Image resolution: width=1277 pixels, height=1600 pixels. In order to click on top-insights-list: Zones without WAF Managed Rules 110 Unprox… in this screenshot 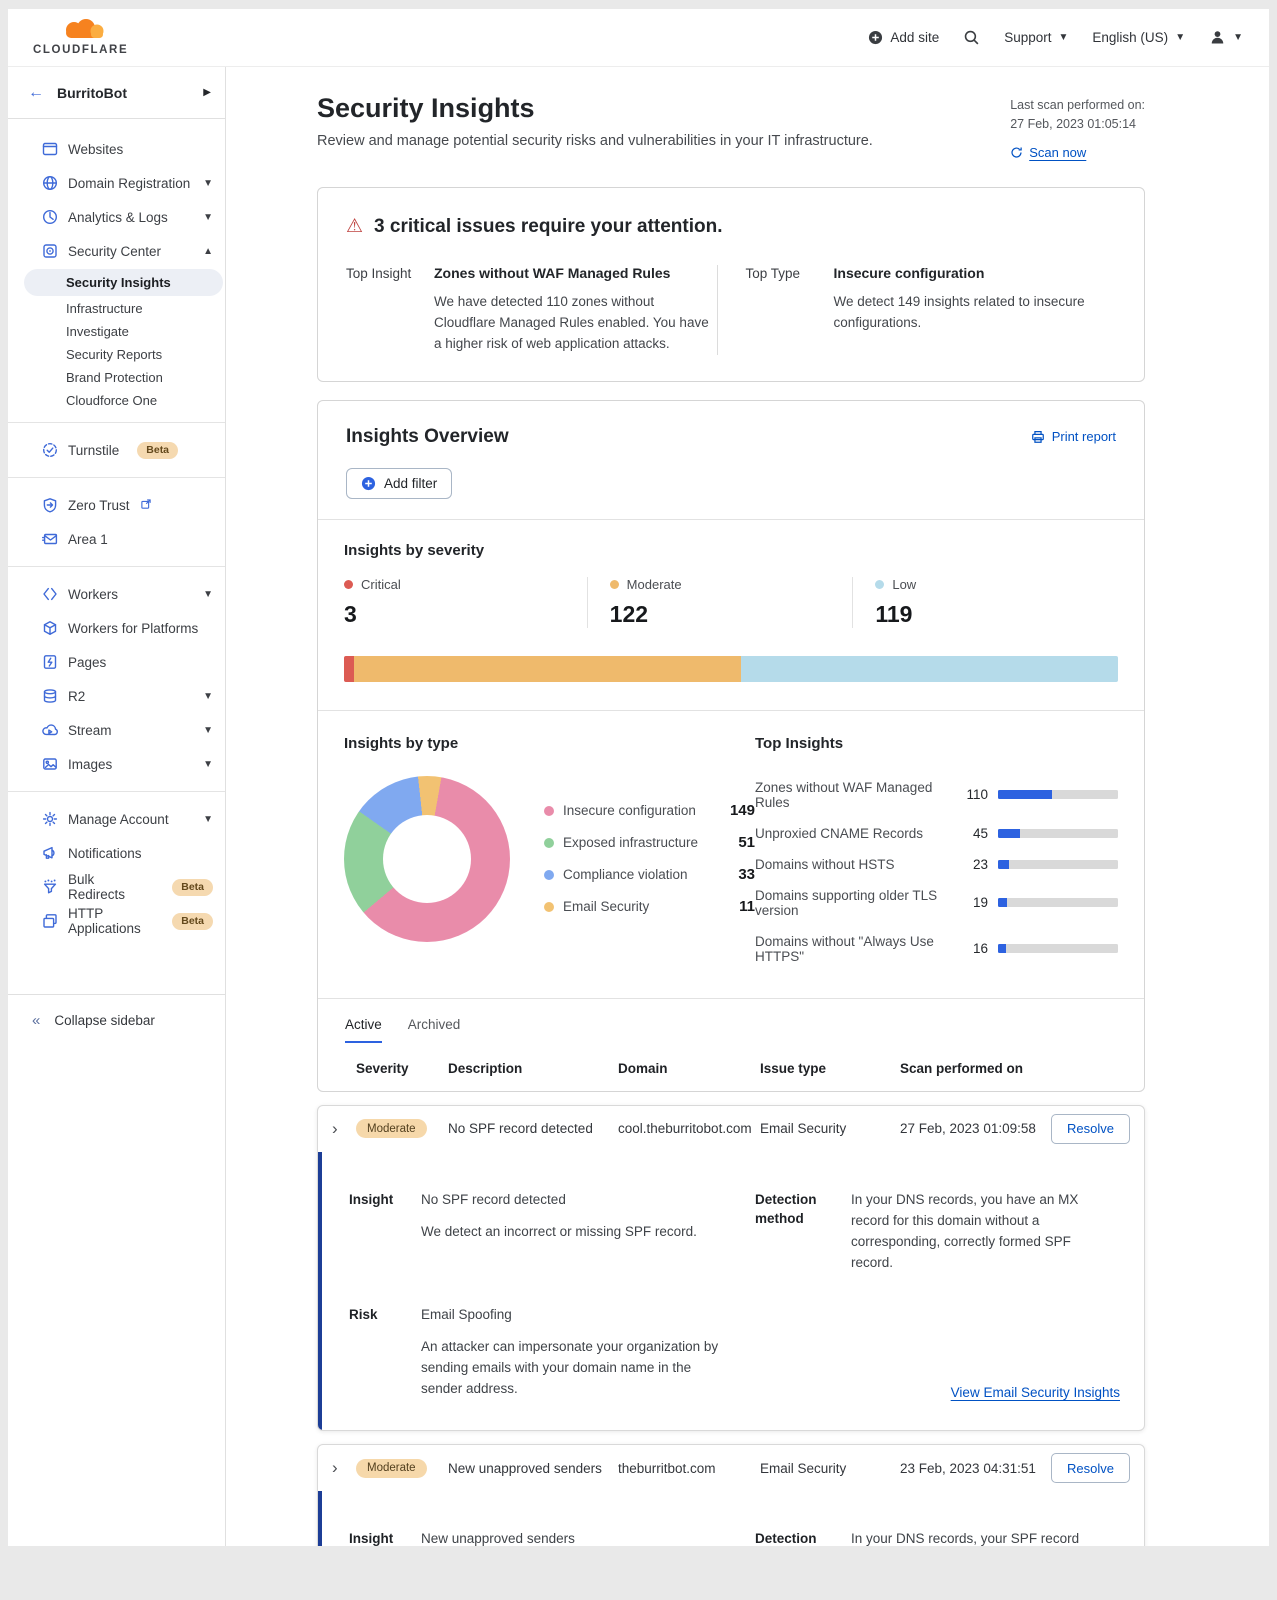, I will do `click(936, 872)`.